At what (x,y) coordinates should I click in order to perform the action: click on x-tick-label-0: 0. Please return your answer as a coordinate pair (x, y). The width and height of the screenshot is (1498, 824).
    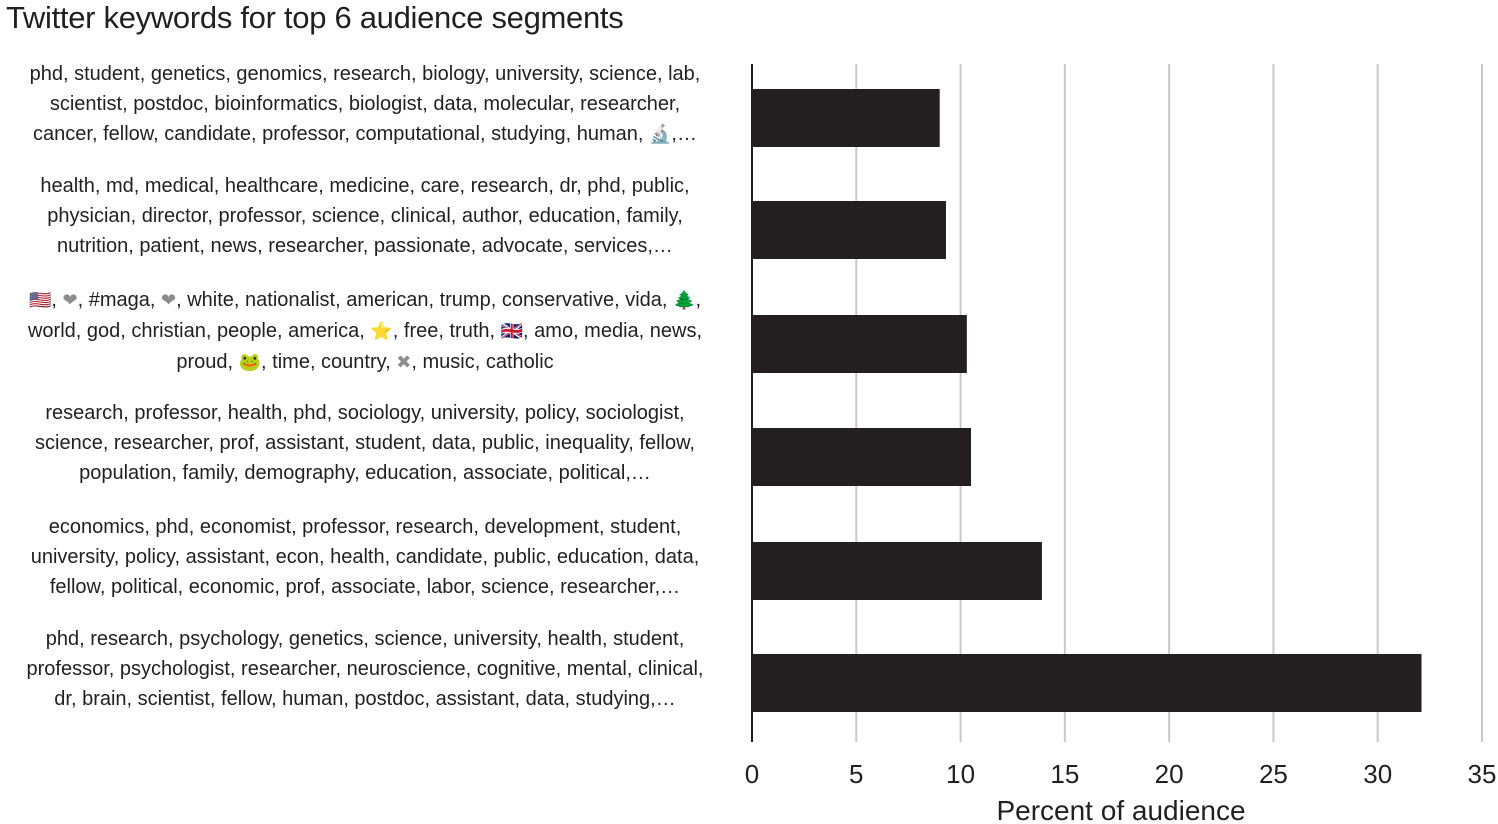
    Looking at the image, I should click on (752, 774).